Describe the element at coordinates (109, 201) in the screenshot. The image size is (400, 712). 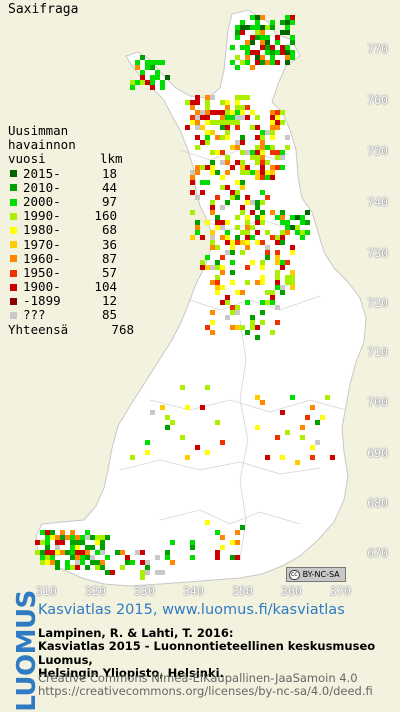
I see `legend-count: 97` at that location.